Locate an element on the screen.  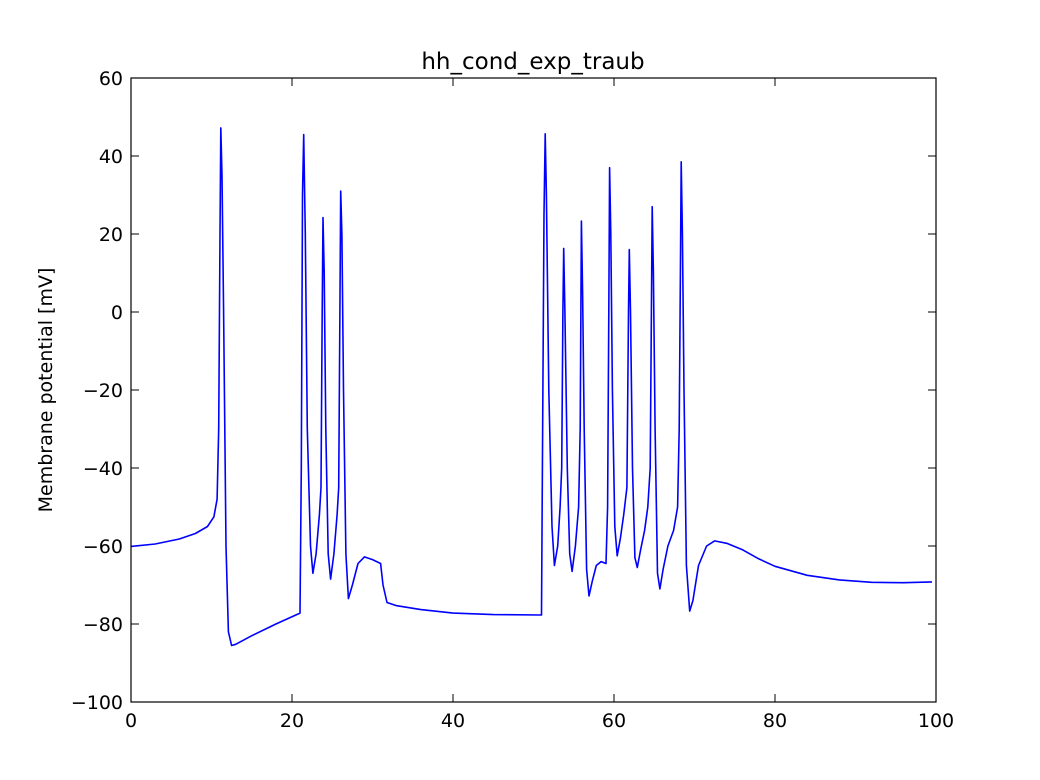
y-tick-label: 0 is located at coordinates (117, 313).